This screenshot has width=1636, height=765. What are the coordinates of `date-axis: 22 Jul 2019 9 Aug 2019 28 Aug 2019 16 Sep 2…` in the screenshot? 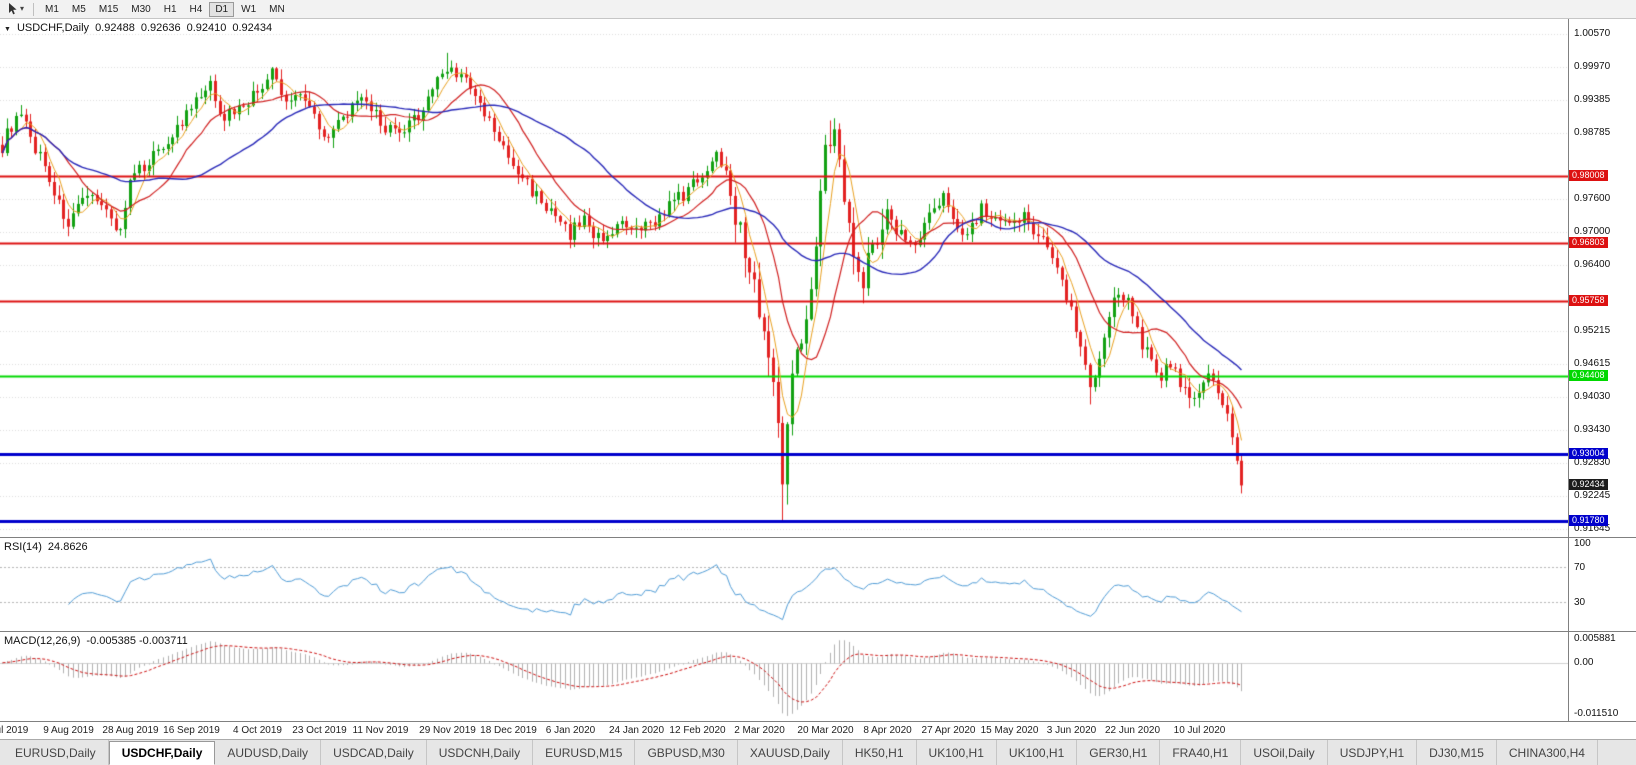 It's located at (818, 730).